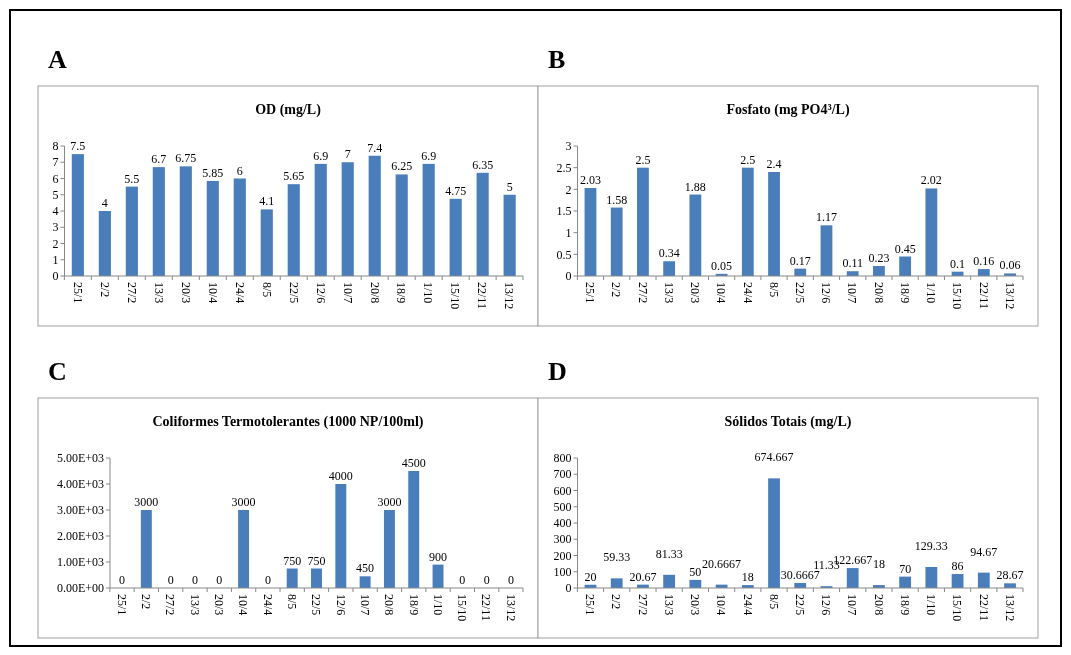  What do you see at coordinates (800, 575) in the screenshot?
I see `data-label: 30.6667` at bounding box center [800, 575].